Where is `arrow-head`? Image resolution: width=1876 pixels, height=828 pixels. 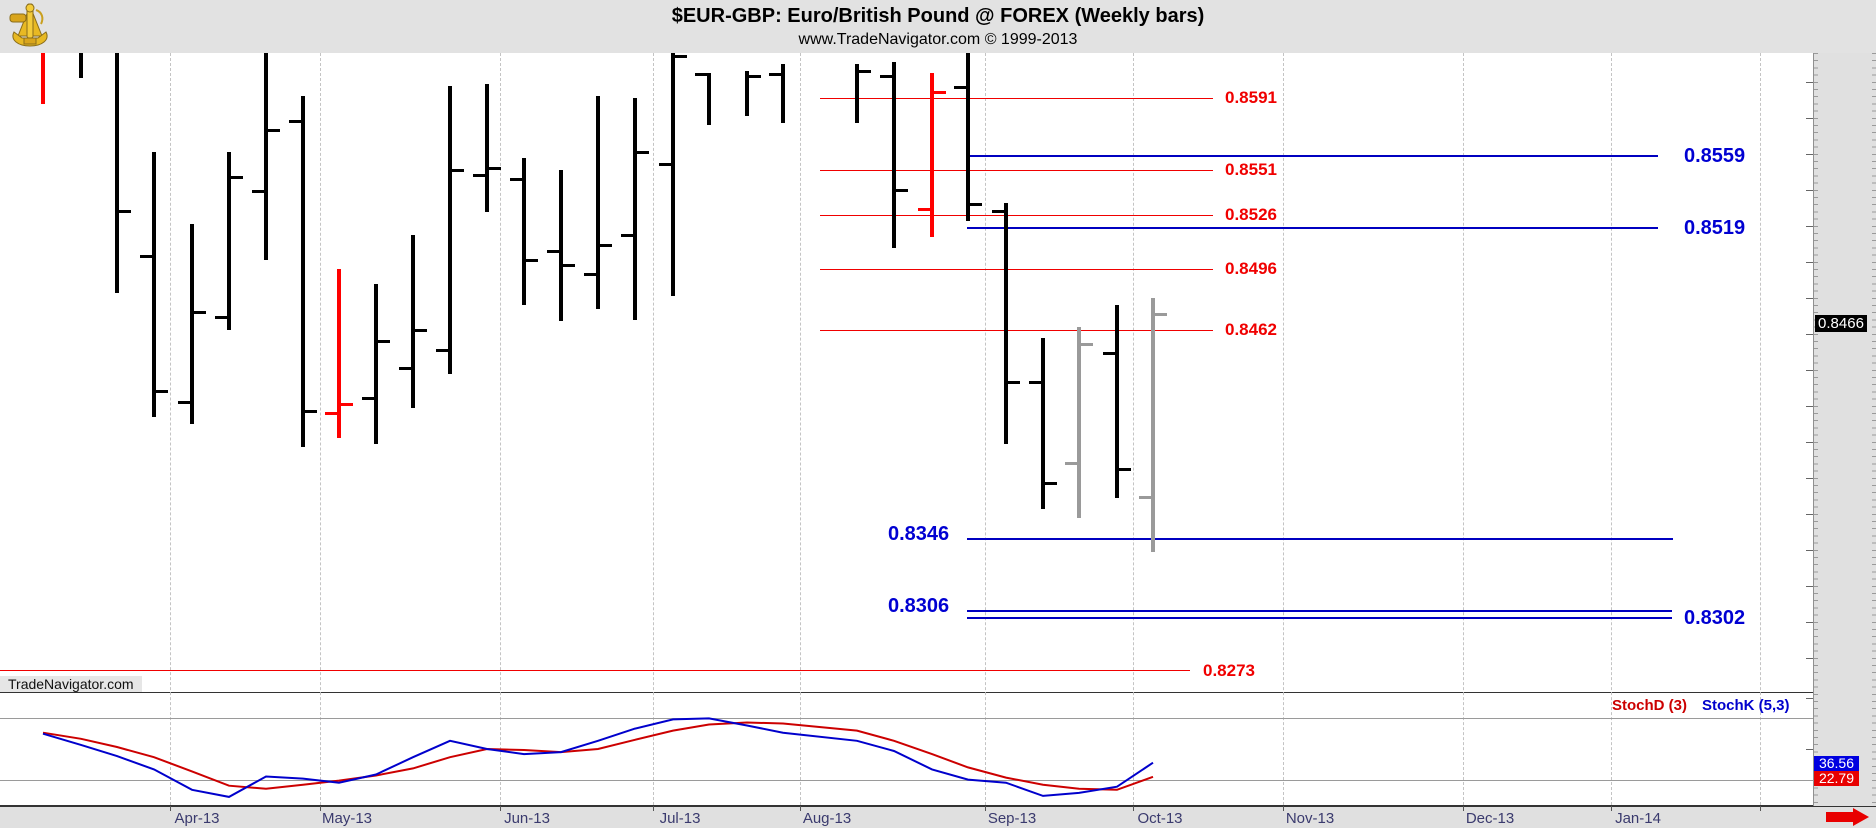 arrow-head is located at coordinates (1861, 817).